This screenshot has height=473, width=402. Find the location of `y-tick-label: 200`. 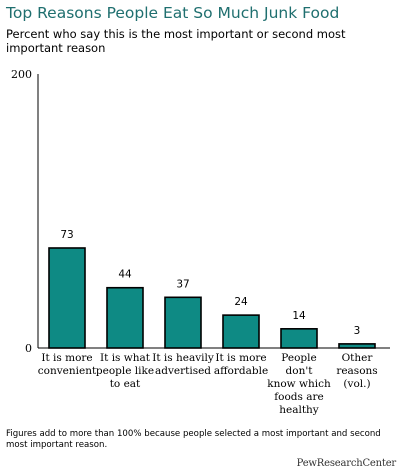

y-tick-label: 200 is located at coordinates (21, 74).